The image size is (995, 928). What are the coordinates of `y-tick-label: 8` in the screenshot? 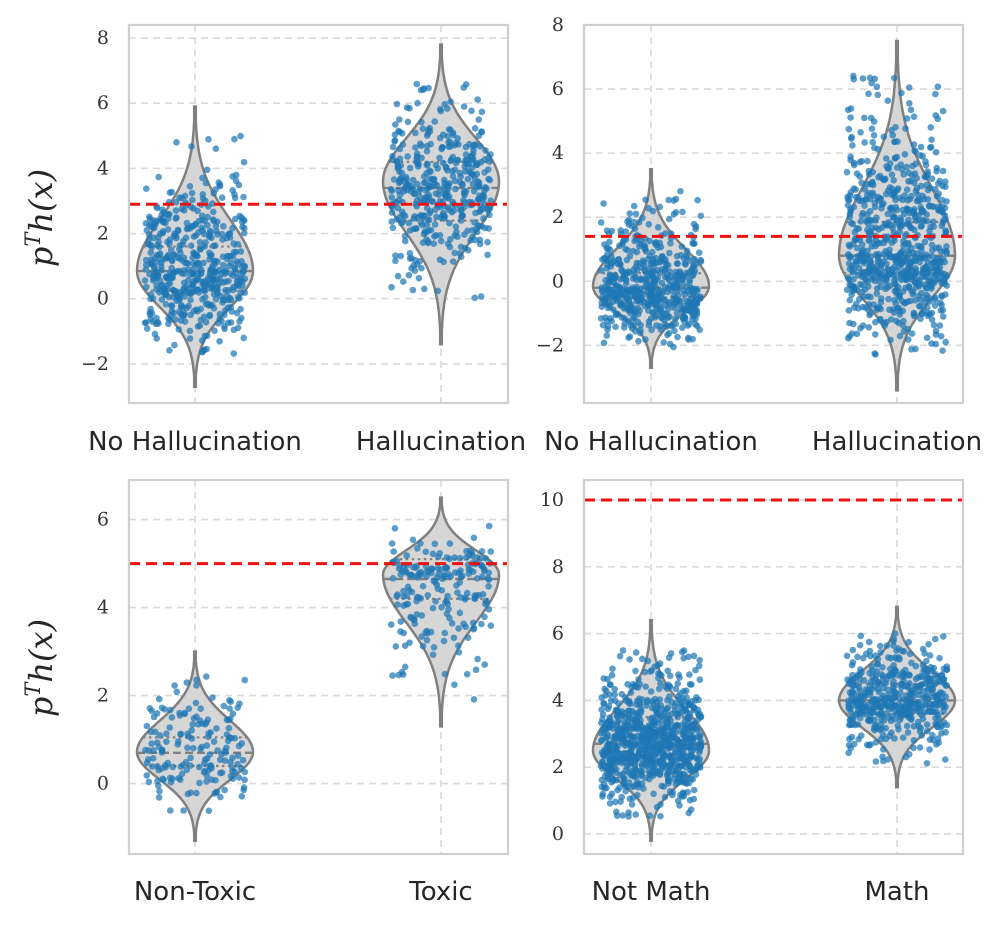 It's located at (558, 25).